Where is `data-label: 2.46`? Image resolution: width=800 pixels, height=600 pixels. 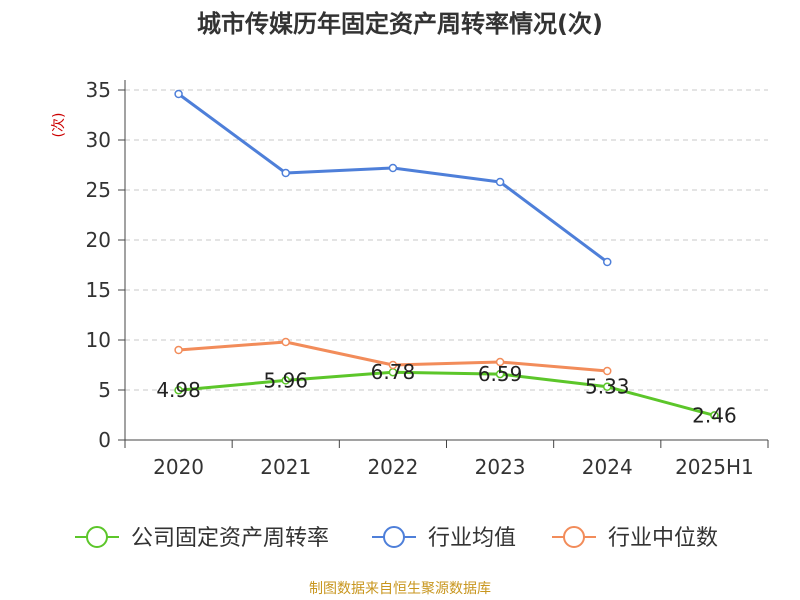 data-label: 2.46 is located at coordinates (714, 415).